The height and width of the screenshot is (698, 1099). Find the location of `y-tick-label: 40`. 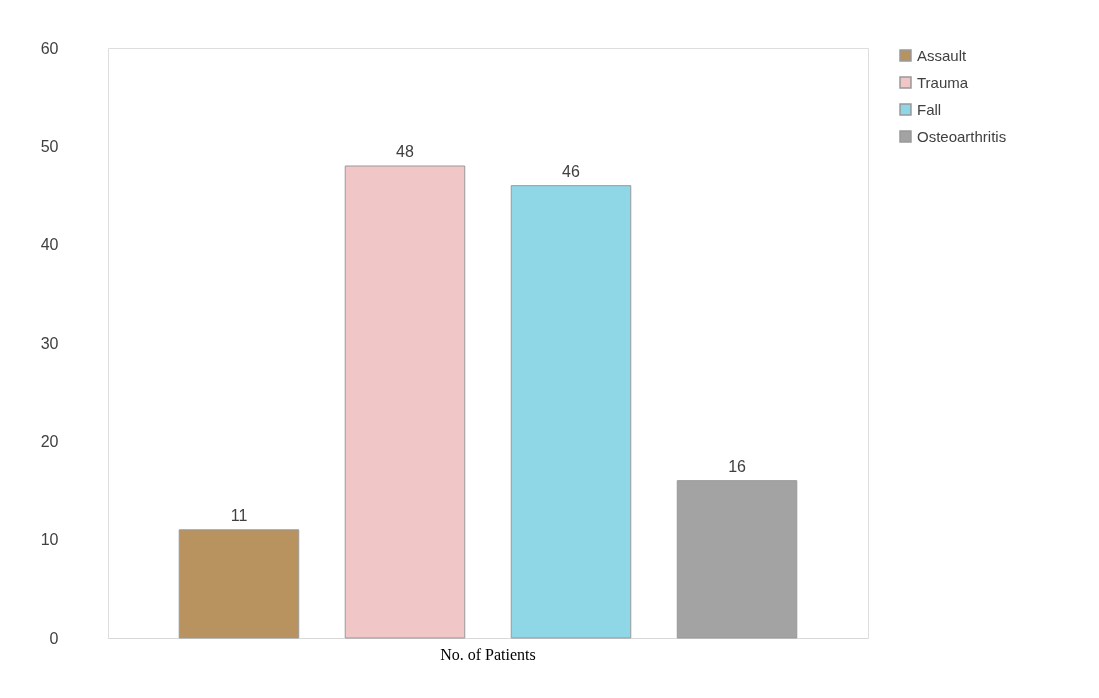

y-tick-label: 40 is located at coordinates (49, 245).